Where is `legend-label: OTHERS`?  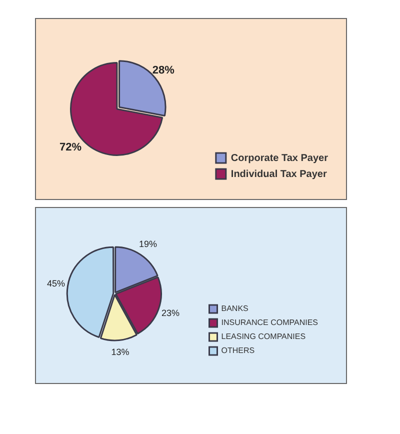
legend-label: OTHERS is located at coordinates (238, 351).